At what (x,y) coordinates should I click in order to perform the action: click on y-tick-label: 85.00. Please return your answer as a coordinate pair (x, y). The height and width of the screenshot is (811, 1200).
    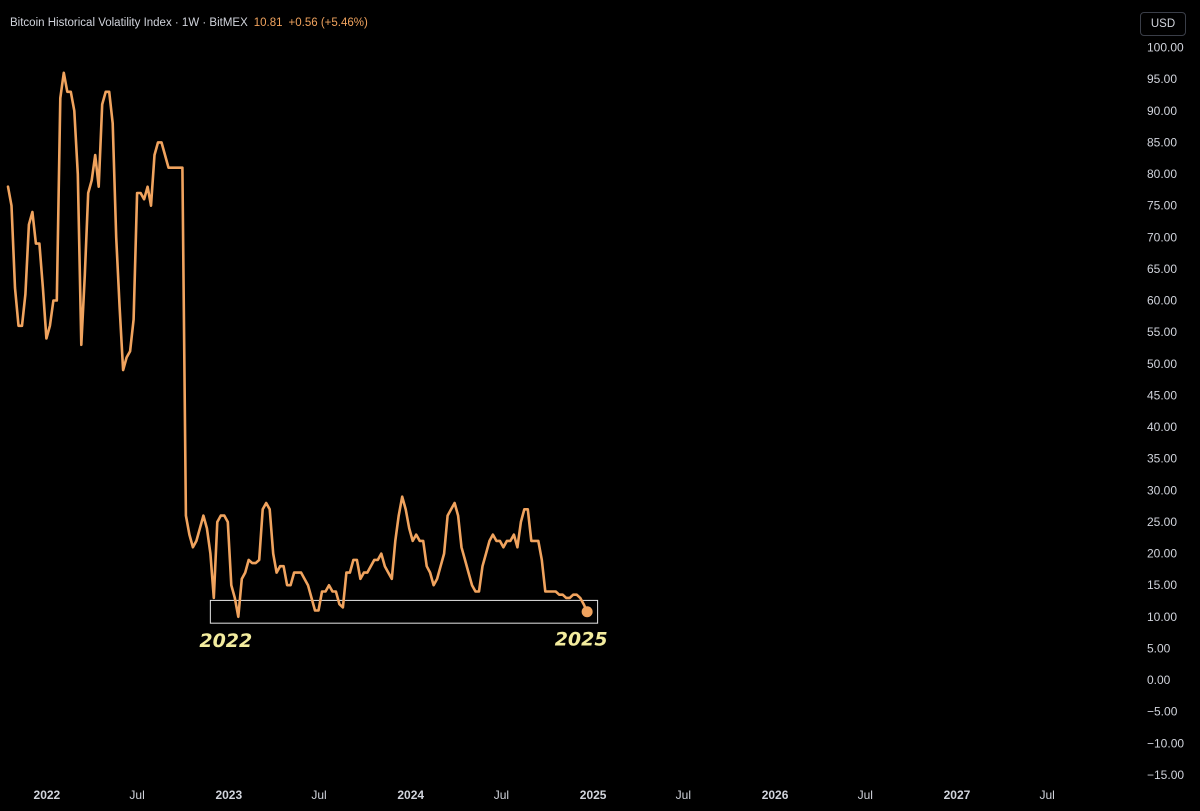
    Looking at the image, I should click on (1162, 142).